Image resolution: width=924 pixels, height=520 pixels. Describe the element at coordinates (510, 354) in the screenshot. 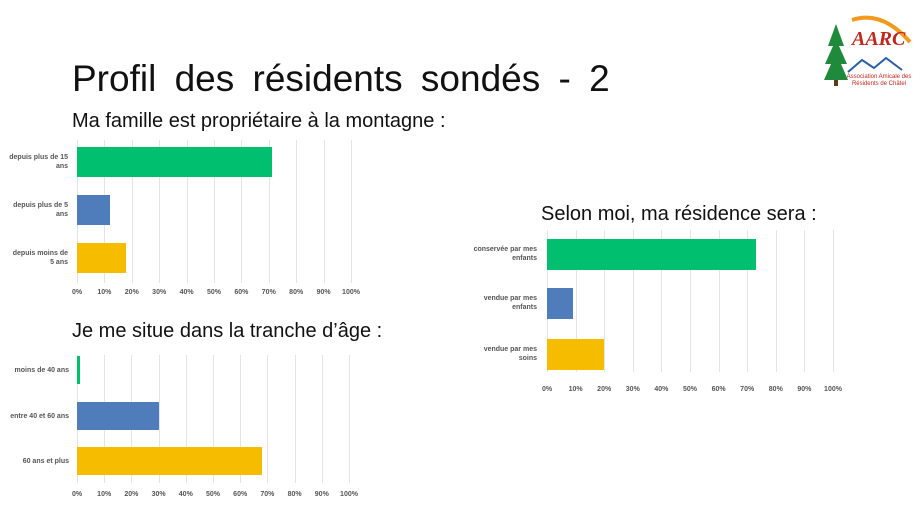

I see `category-label: vendue par mes soins` at that location.